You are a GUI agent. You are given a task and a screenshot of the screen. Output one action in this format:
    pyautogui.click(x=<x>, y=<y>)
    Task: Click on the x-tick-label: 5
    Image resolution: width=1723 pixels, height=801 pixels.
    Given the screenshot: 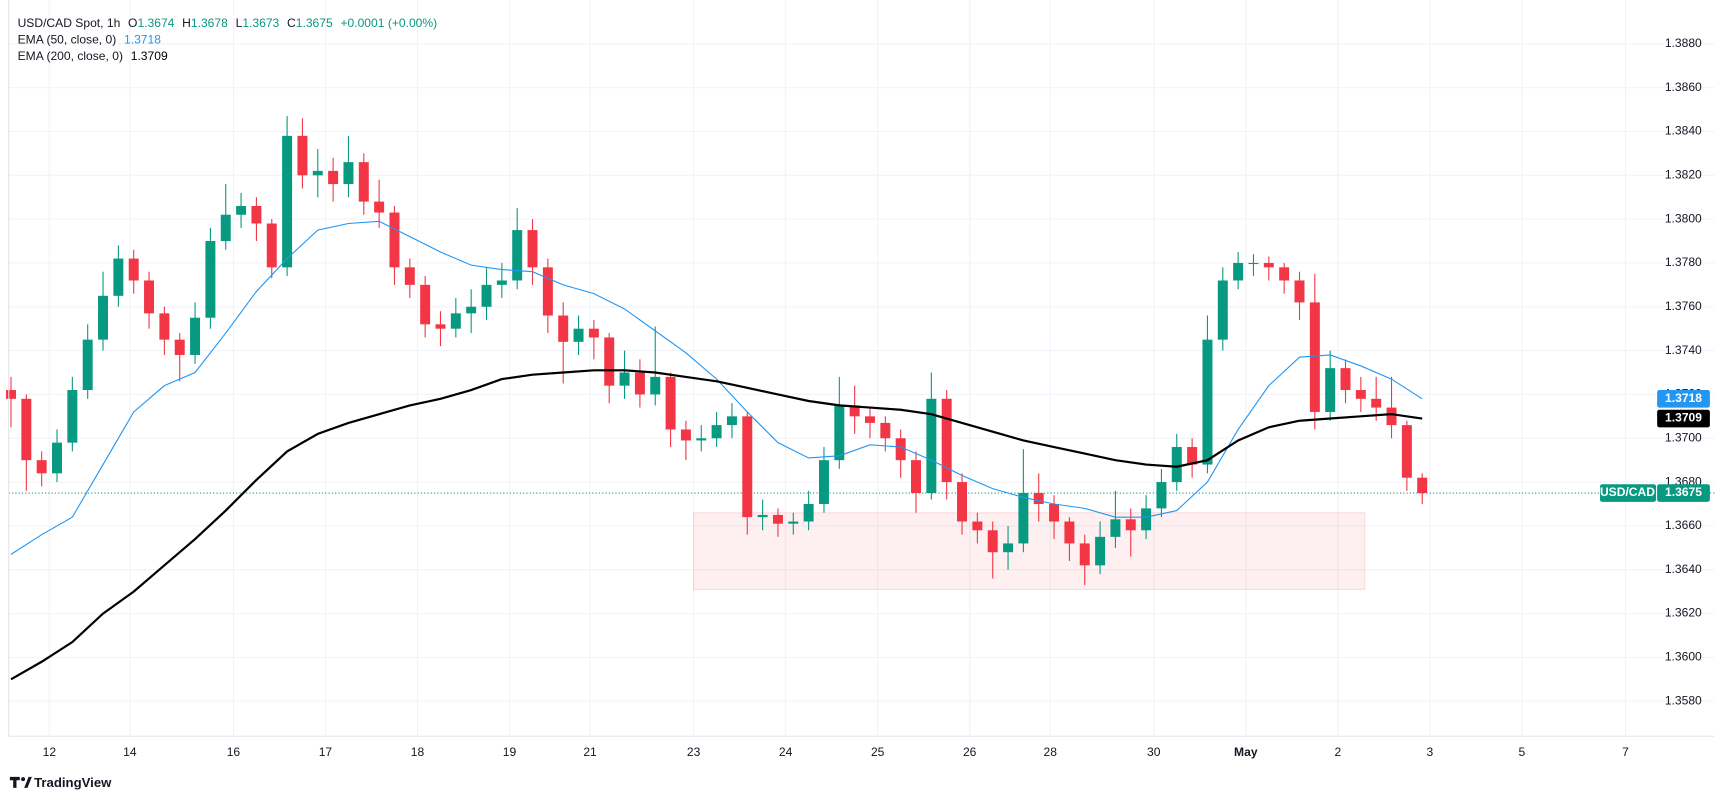 What is the action you would take?
    pyautogui.click(x=1522, y=752)
    